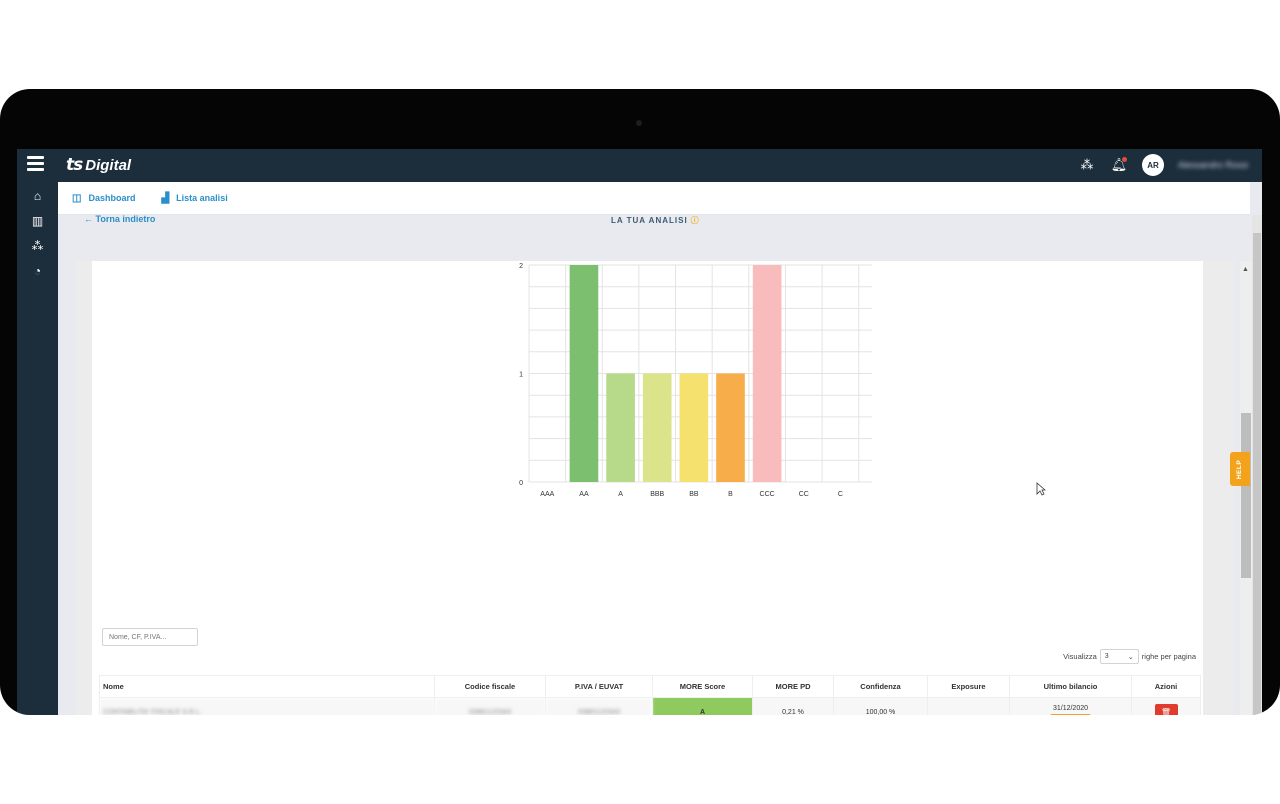  I want to click on cell-ultimo-bilancio: 31/12/2020D'ESERCIZIO, so click(1070, 706).